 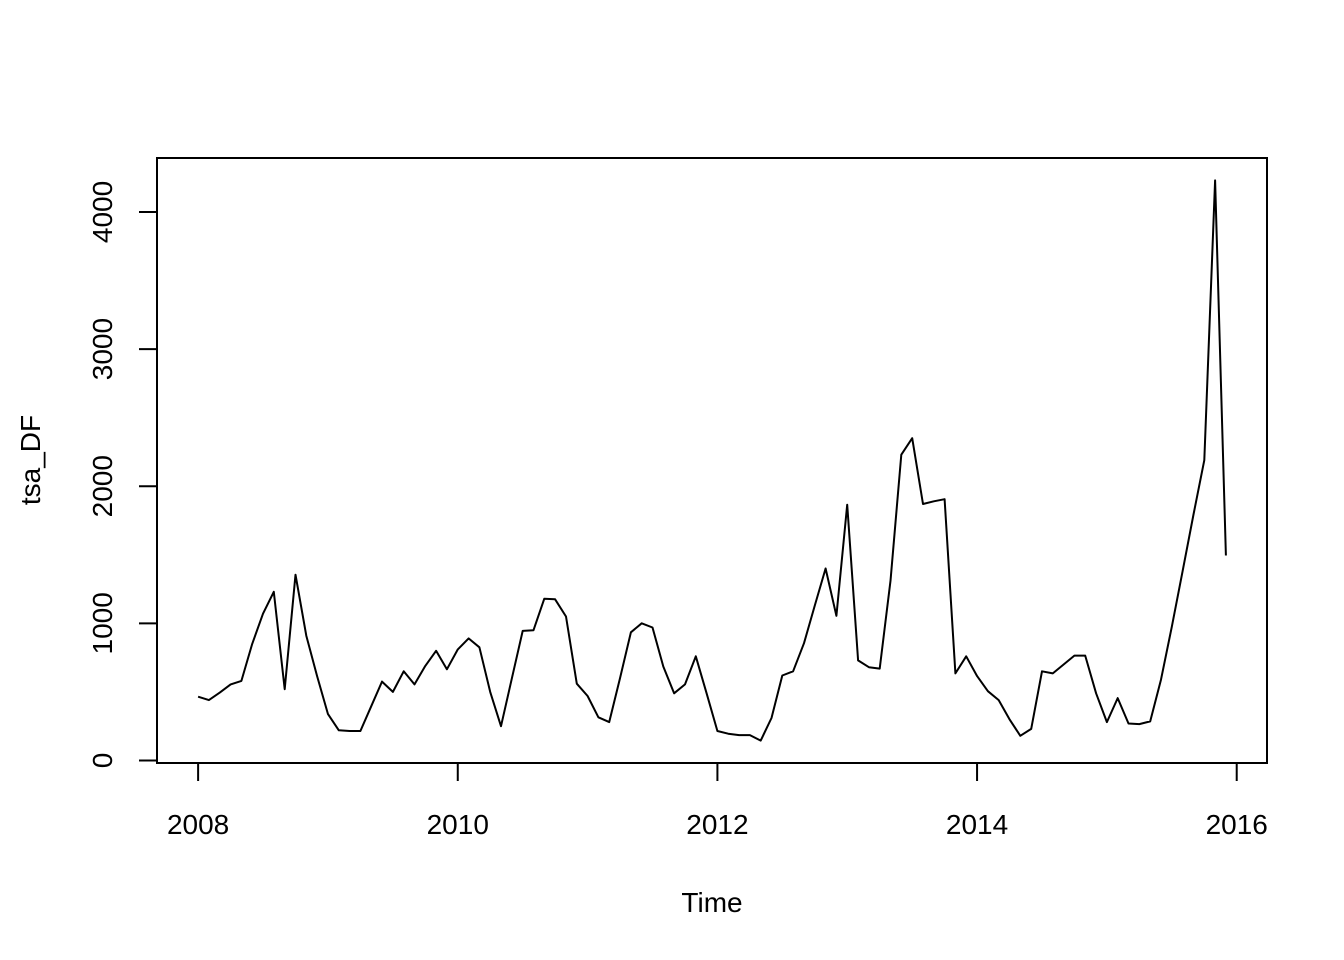 What do you see at coordinates (122, 474) in the screenshot?
I see `y-axis-ticks: 0 1000 2000 3000 4000` at bounding box center [122, 474].